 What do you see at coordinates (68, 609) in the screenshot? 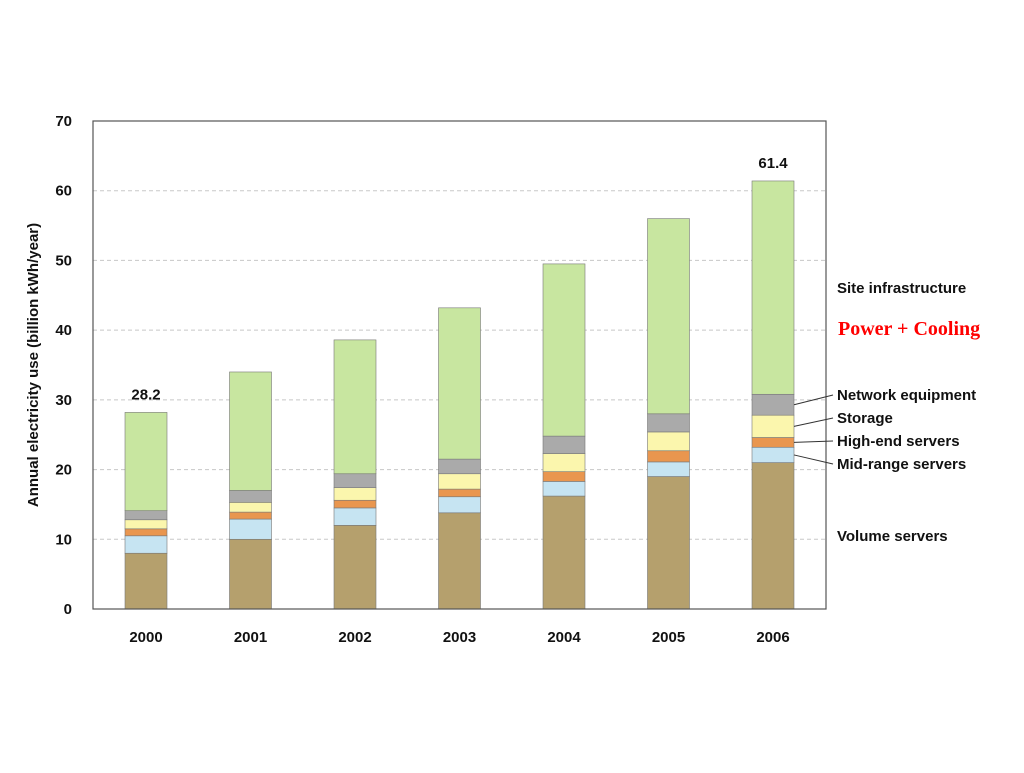
I see `y-tick-label: 0` at bounding box center [68, 609].